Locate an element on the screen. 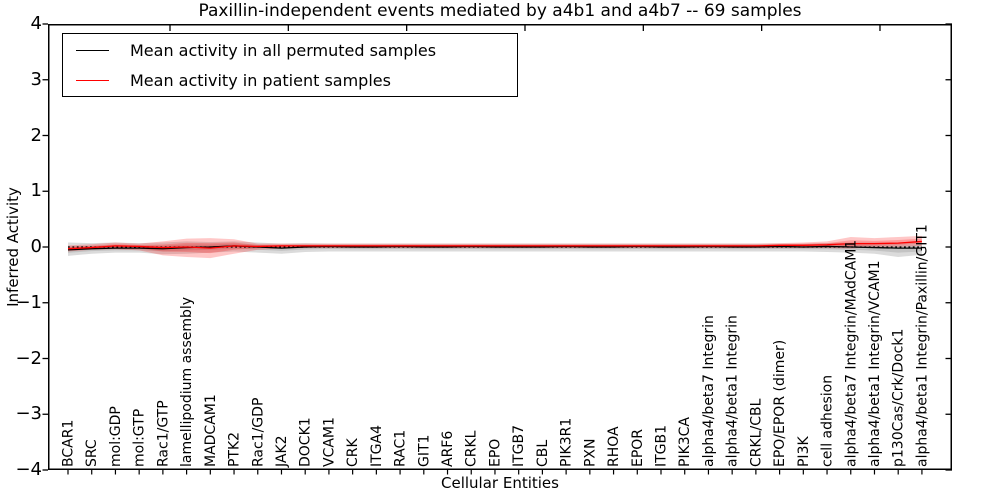  y-tick-label: −2 is located at coordinates (28, 358).